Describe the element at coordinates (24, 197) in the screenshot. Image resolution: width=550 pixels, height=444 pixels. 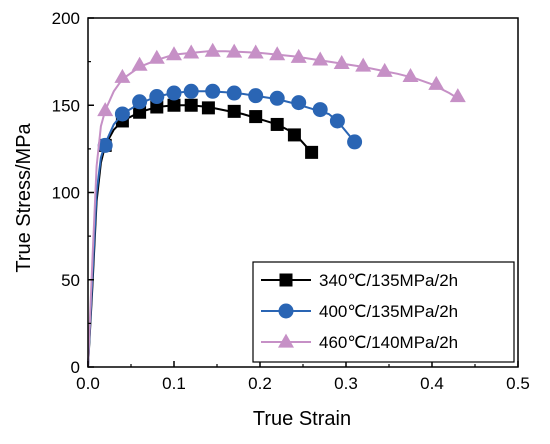
I see `y-axis-title: True Stress/MPa` at that location.